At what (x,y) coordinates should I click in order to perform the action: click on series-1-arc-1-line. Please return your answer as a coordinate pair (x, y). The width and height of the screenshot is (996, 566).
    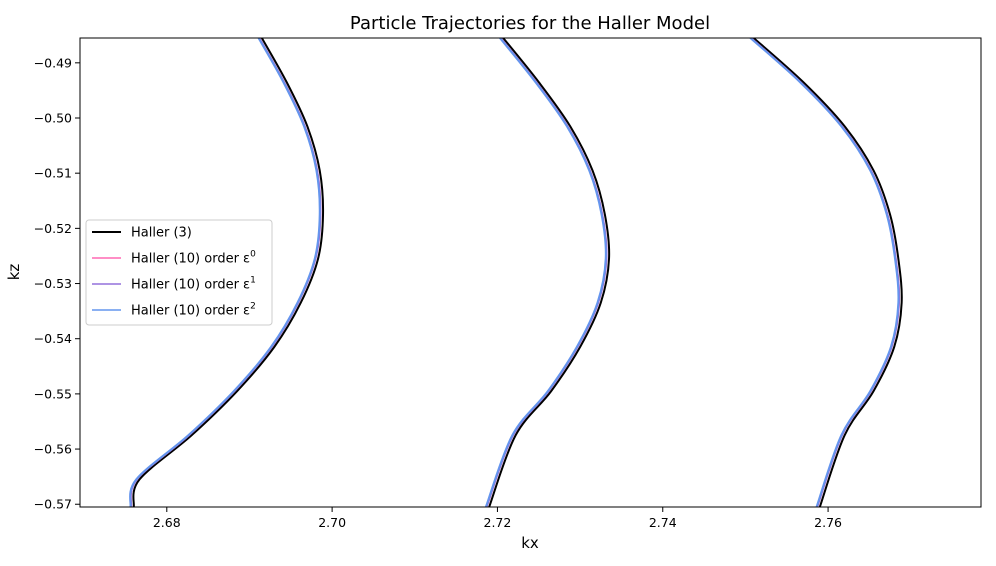
    Looking at the image, I should click on (546, 272).